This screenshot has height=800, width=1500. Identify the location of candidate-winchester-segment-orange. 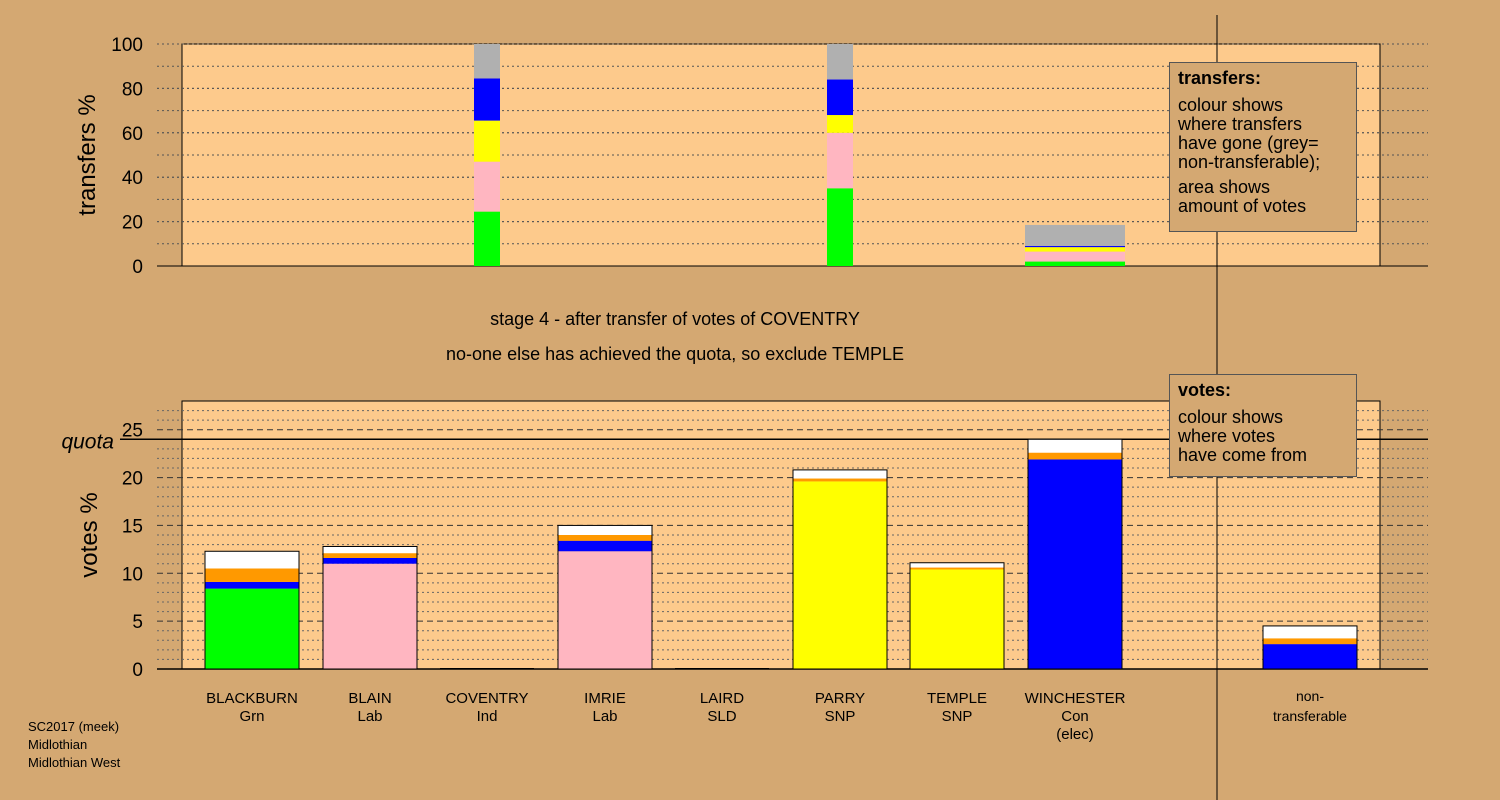
(1075, 456).